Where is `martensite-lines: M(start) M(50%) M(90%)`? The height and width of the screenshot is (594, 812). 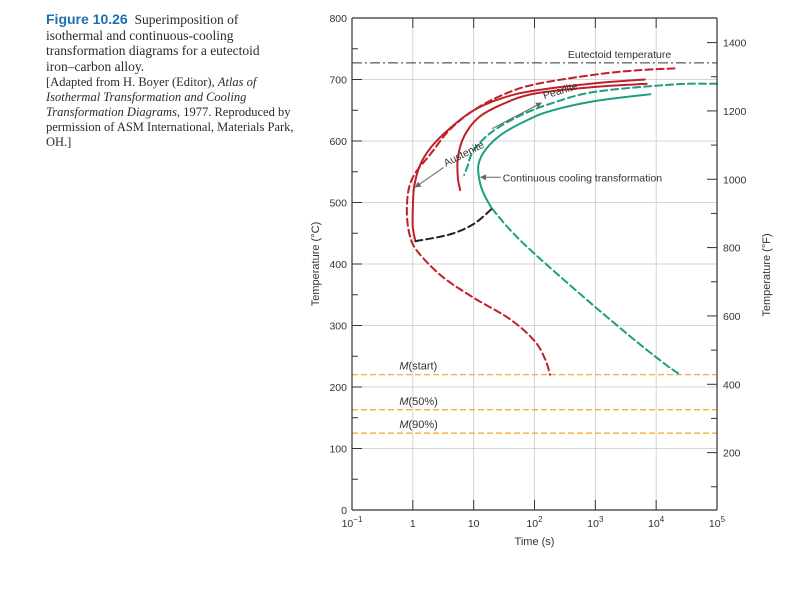
martensite-lines: M(start) M(50%) M(90%) is located at coordinates (534, 397).